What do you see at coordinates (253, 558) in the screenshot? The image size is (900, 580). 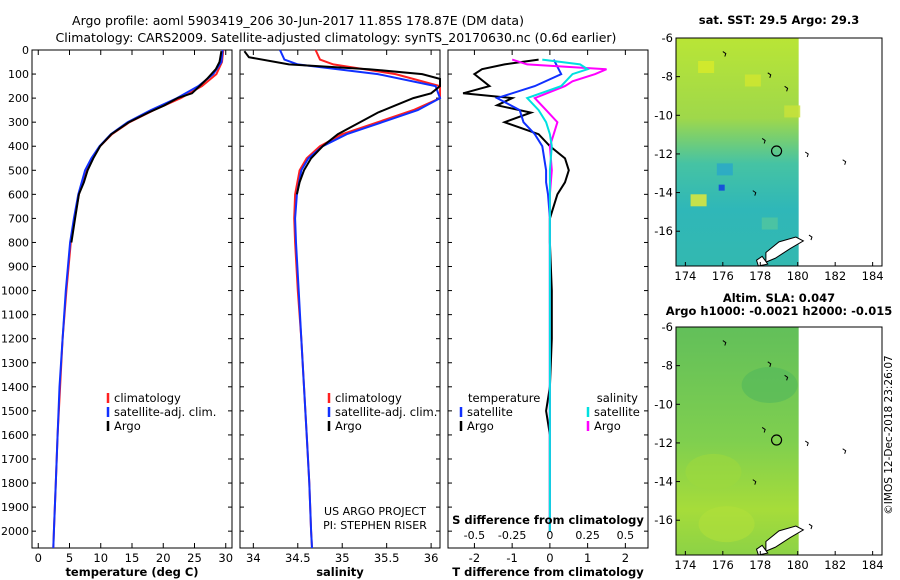 I see `salinity-xtick-label: 34` at bounding box center [253, 558].